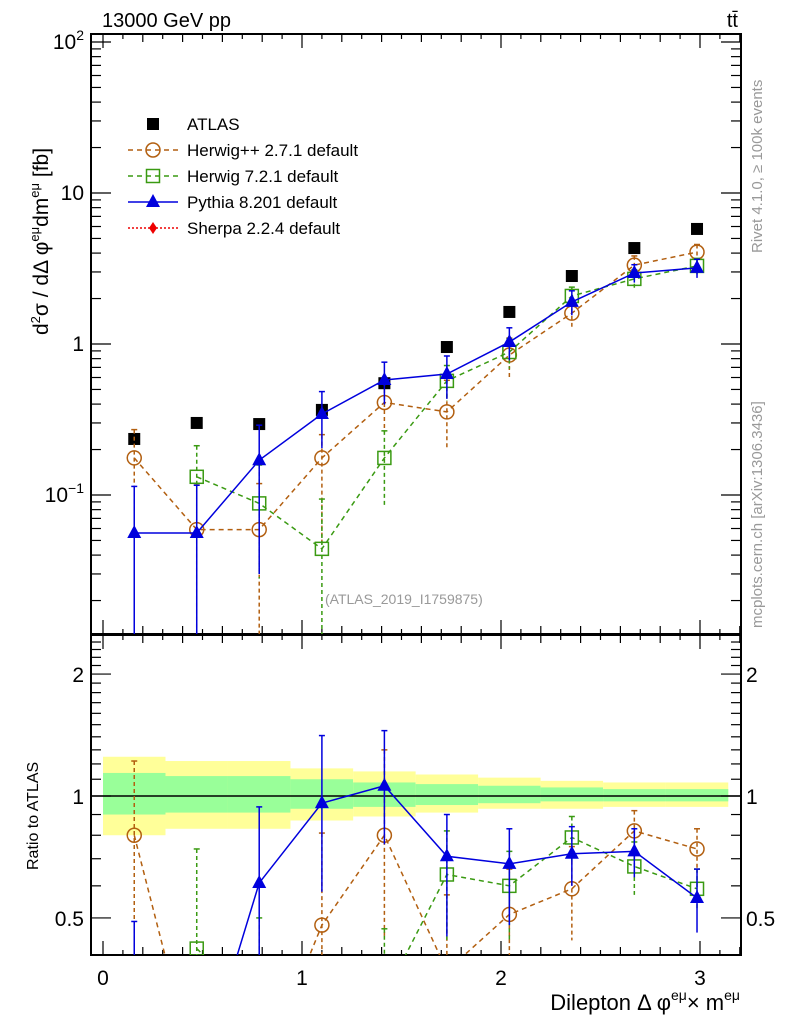 This screenshot has width=786, height=1024. I want to click on ratio-y-axis-title: Ratio to ATLAS, so click(33, 816).